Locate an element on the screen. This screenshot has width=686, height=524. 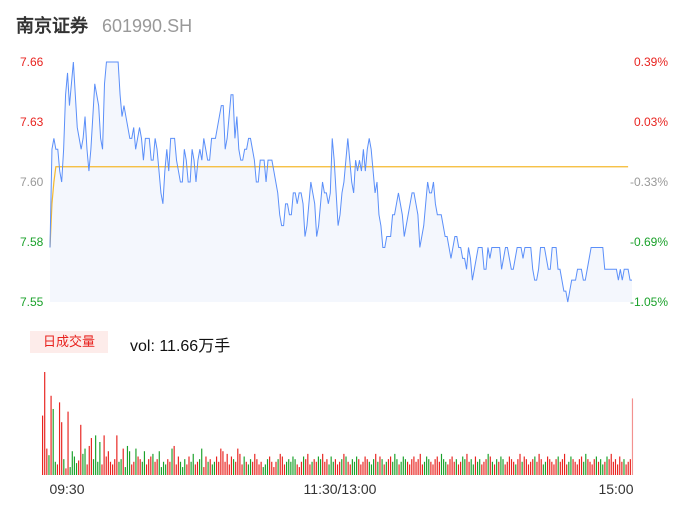
x-tick-label: 11:30/13:00 is located at coordinates (340, 489).